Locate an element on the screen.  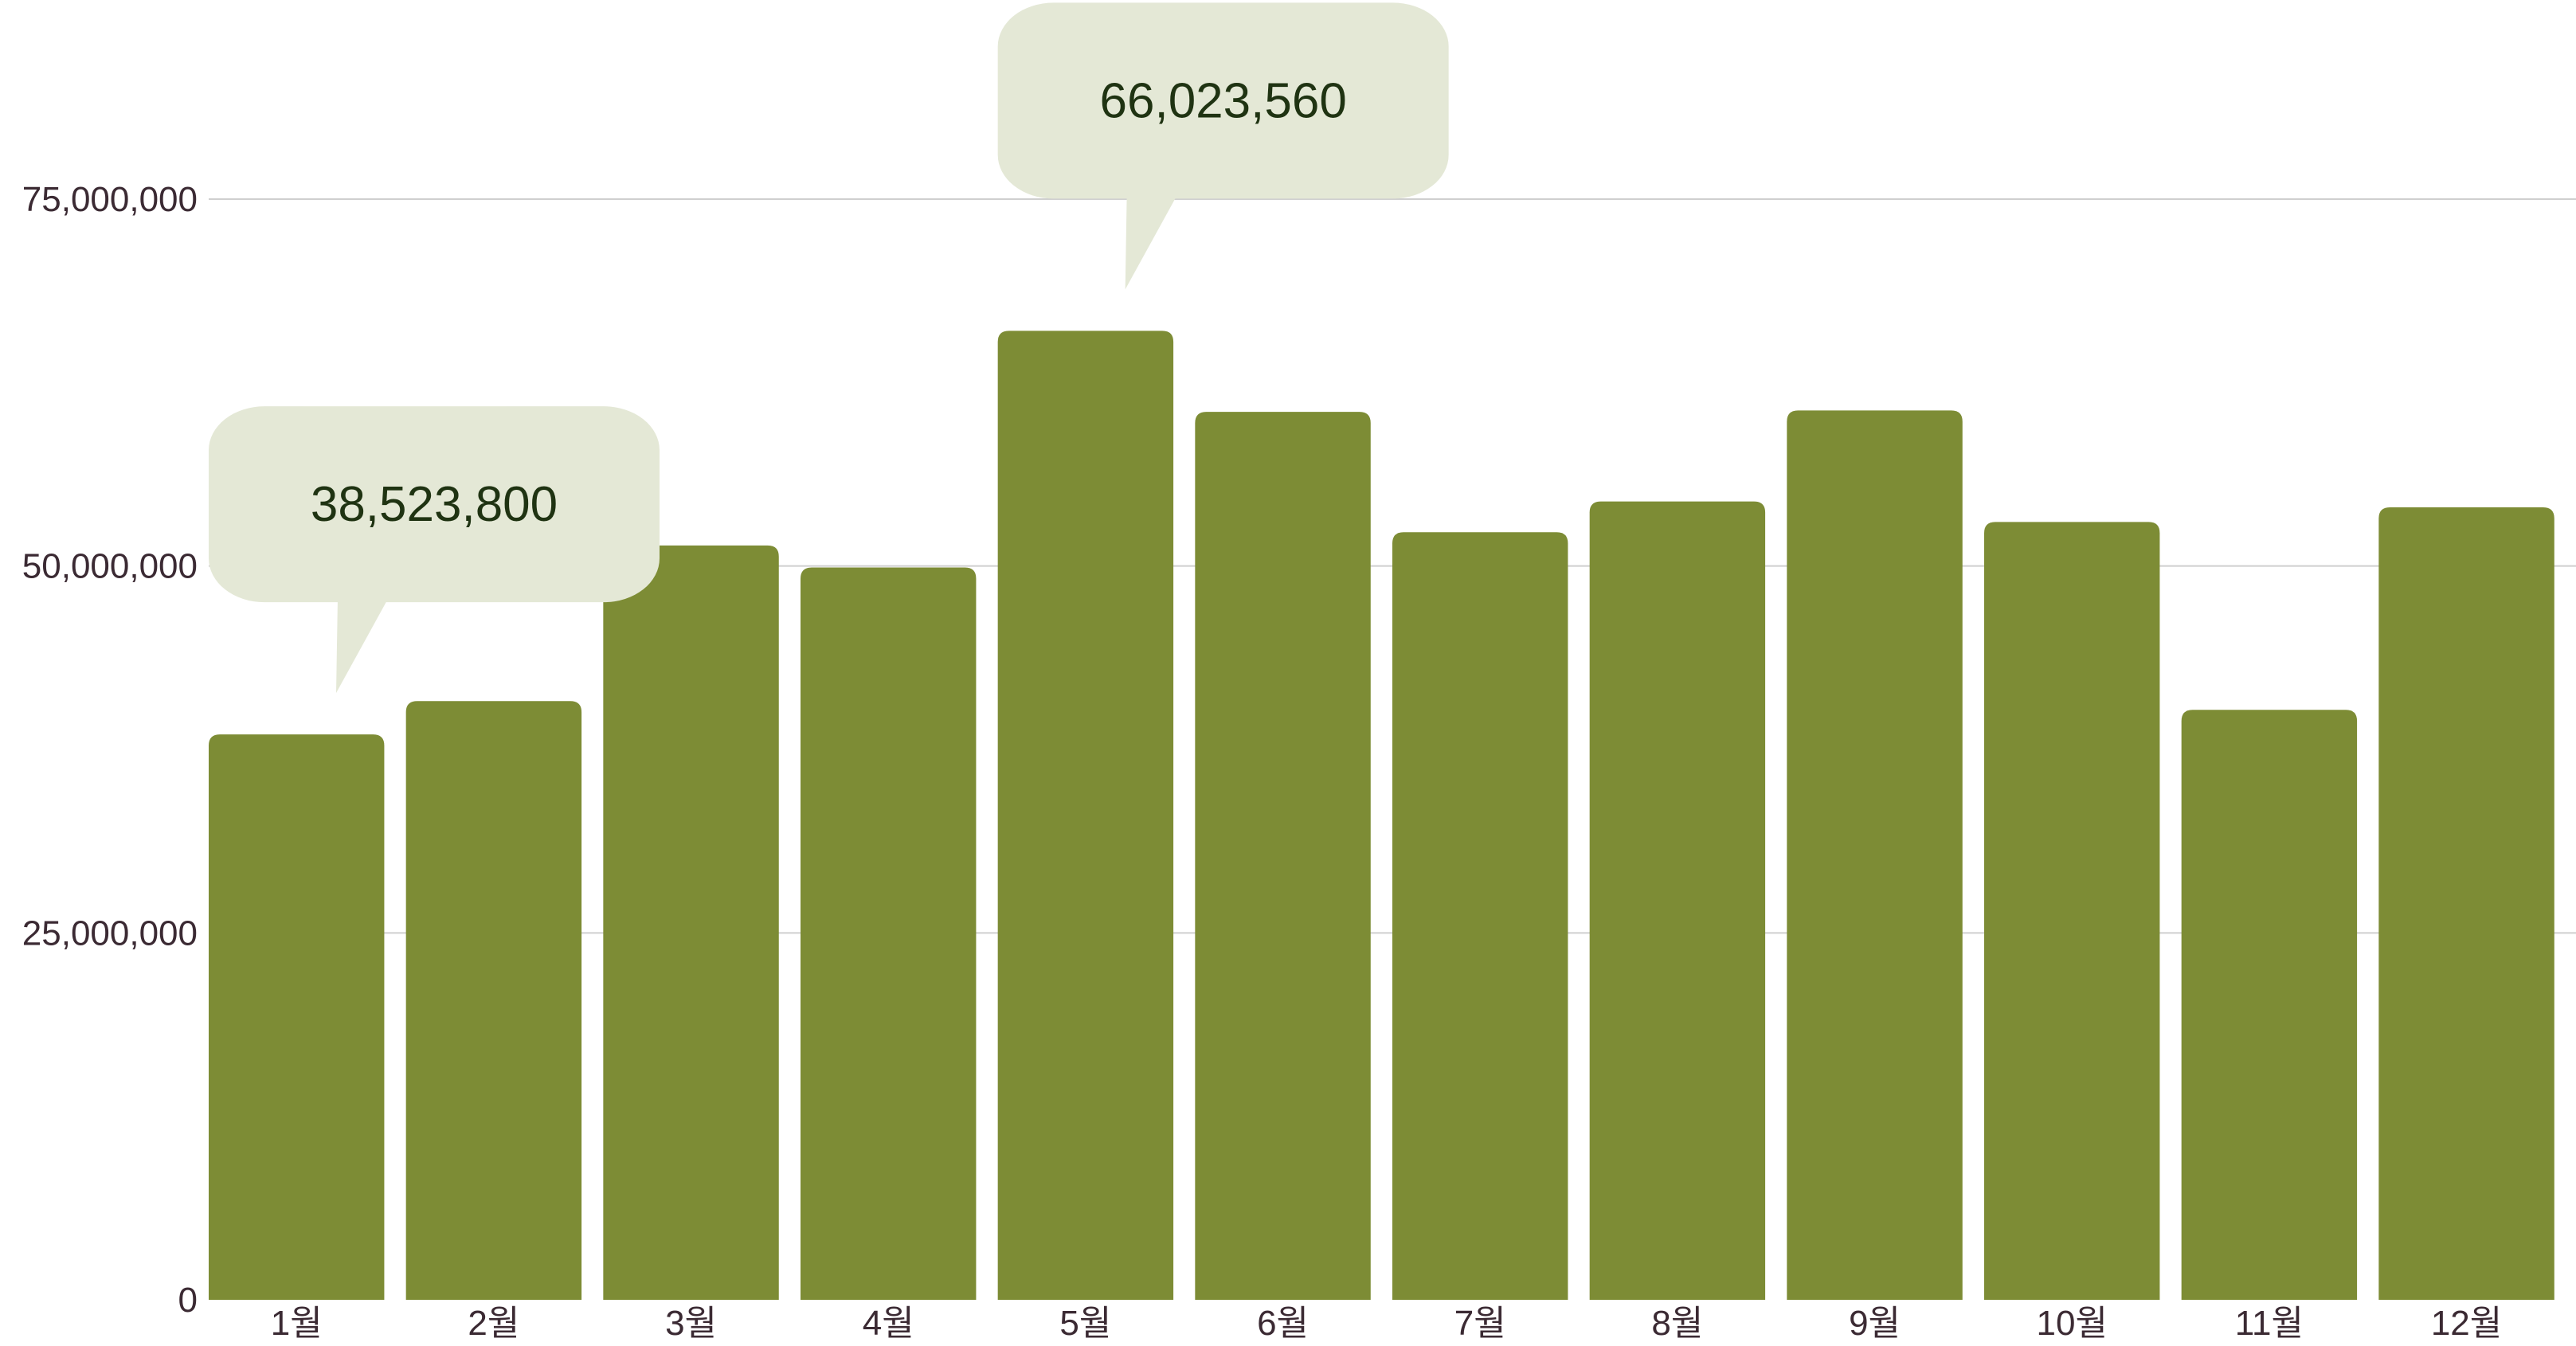
x-tick-label: 2월 is located at coordinates (493, 1323).